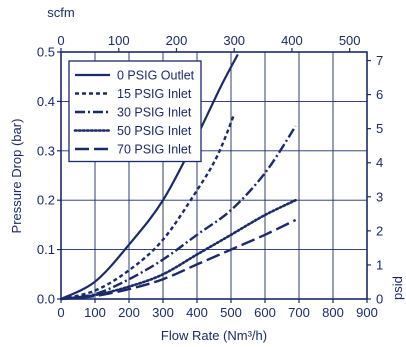  Describe the element at coordinates (234, 40) in the screenshot. I see `top-tick-label: 300` at that location.